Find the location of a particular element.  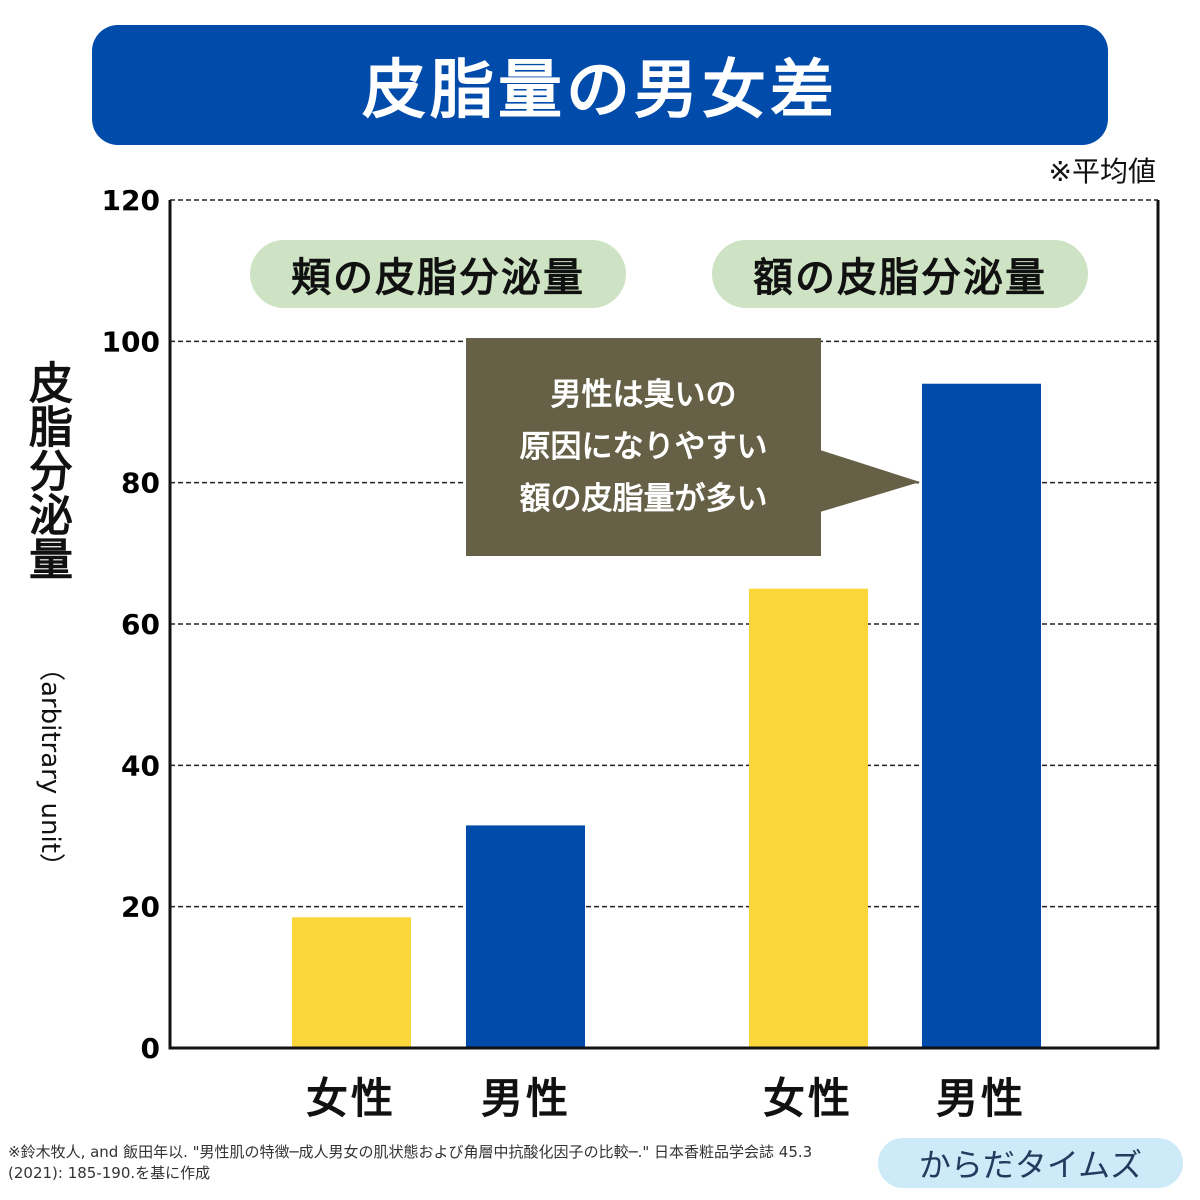

y-axis-label: 皮脂分泌量 is located at coordinates (46, 470).